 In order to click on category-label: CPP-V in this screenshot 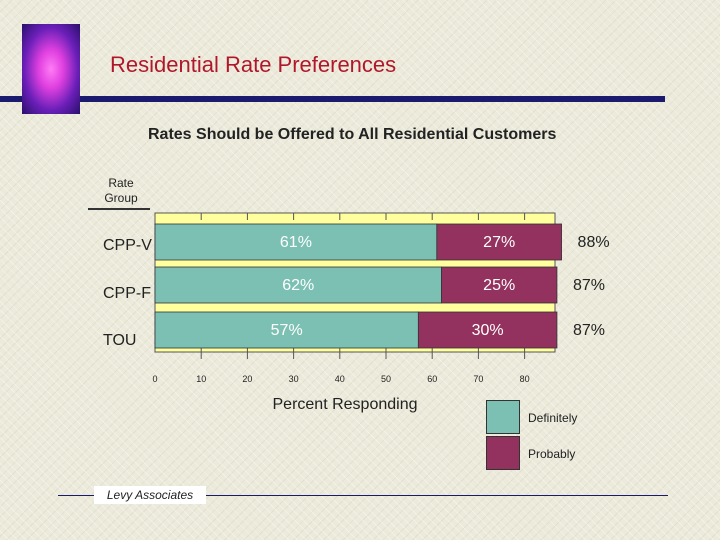, I will do `click(127, 245)`.